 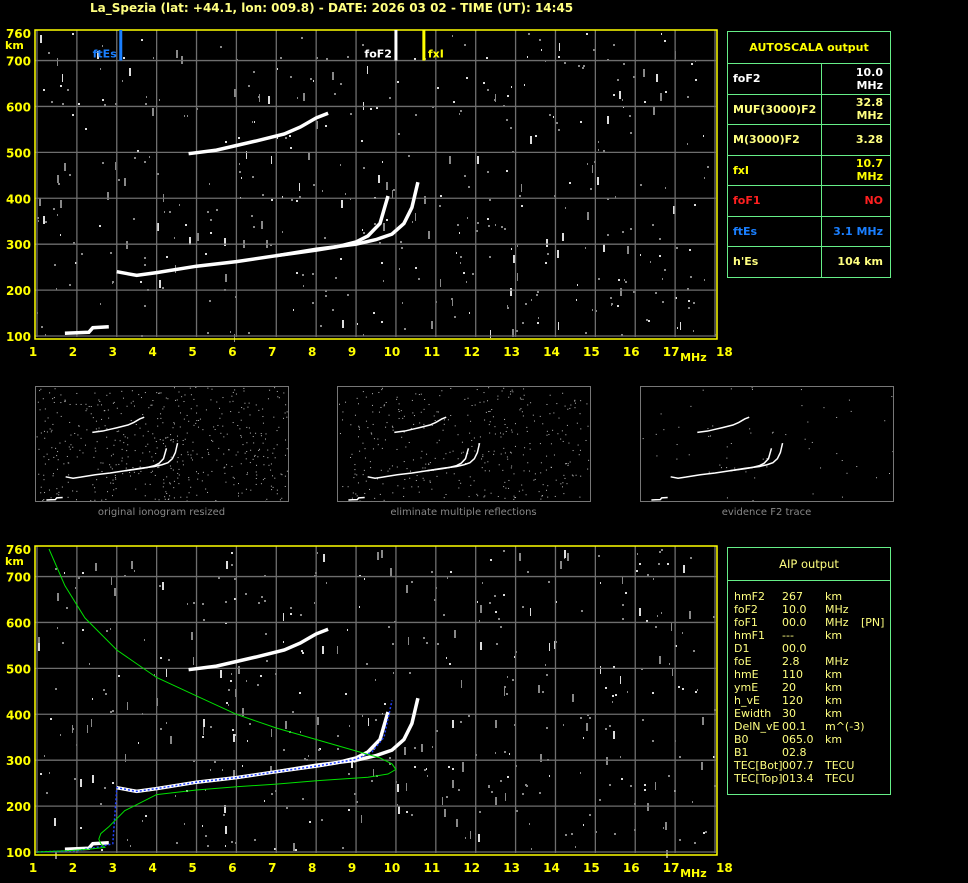 What do you see at coordinates (471, 868) in the screenshot?
I see `x-tick-label: 12` at bounding box center [471, 868].